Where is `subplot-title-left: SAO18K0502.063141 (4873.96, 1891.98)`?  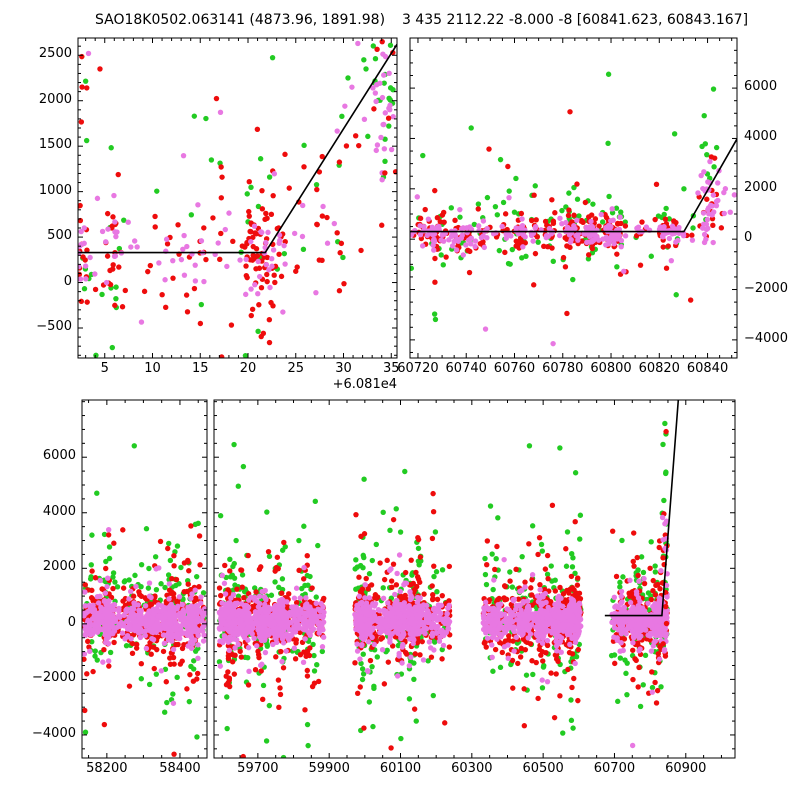
subplot-title-left: SAO18K0502.063141 (4873.96, 1891.98) is located at coordinates (240, 20).